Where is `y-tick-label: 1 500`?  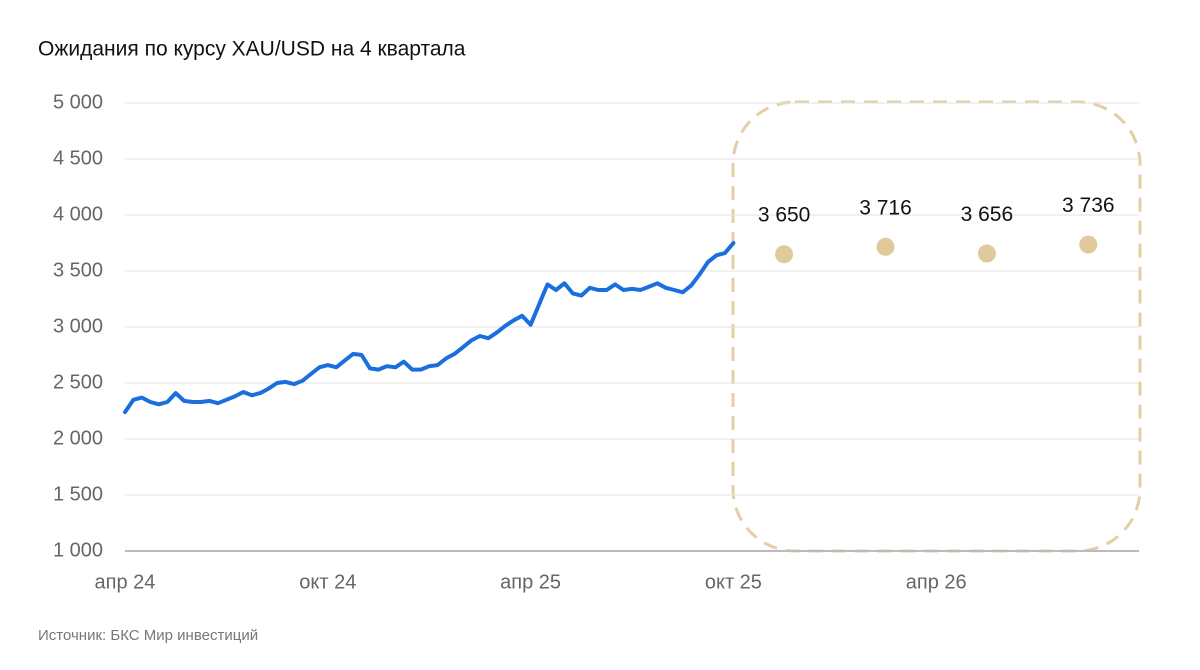 y-tick-label: 1 500 is located at coordinates (78, 494).